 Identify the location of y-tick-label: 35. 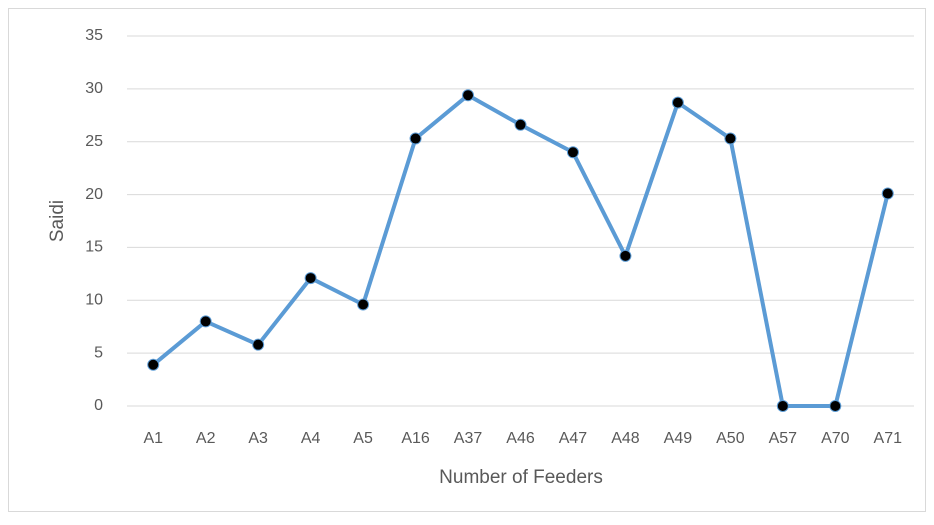
(94, 35).